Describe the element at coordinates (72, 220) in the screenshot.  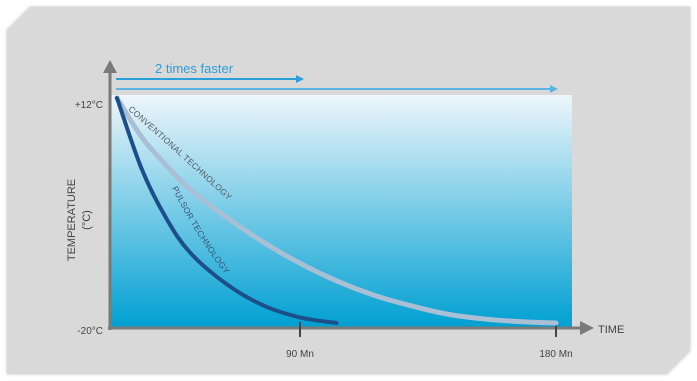
I see `y-axis-title: TEMPERATURE` at that location.